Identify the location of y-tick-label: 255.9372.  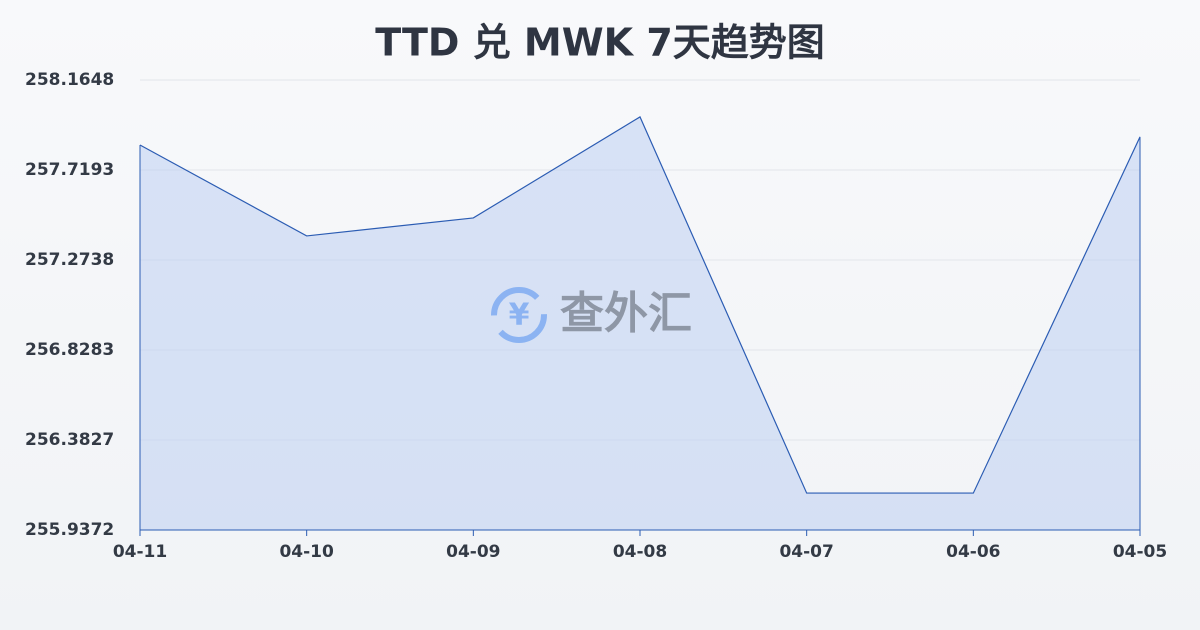
(69, 530).